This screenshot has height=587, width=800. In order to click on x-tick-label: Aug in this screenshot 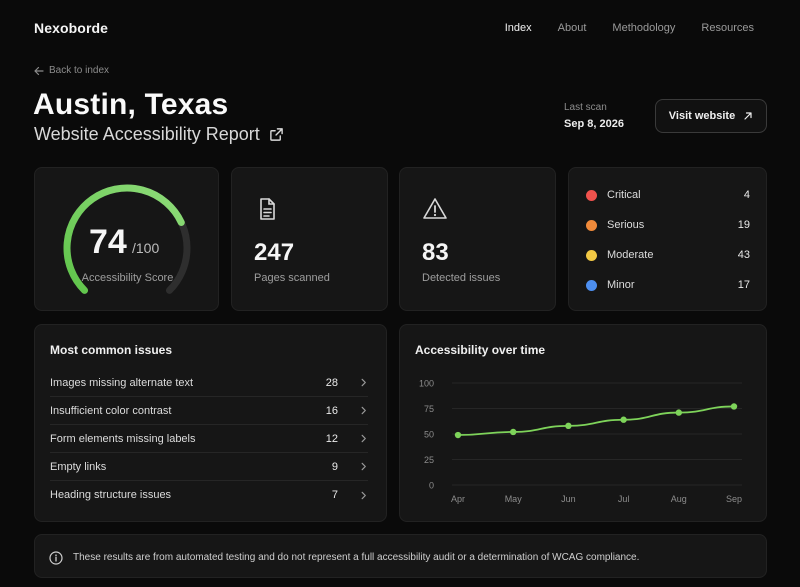, I will do `click(679, 499)`.